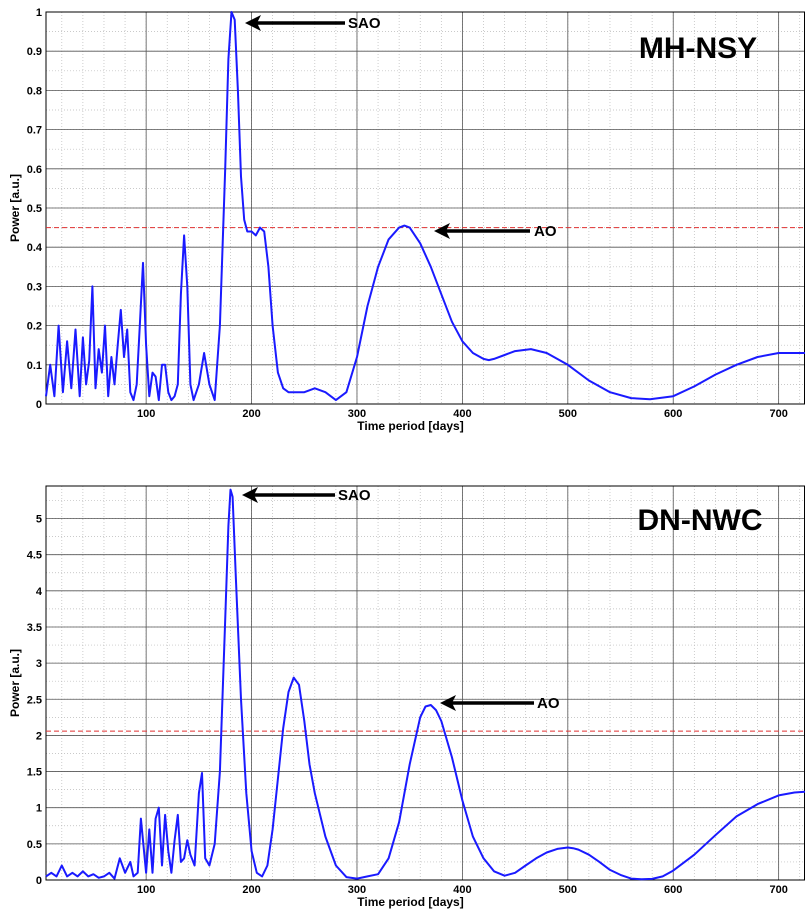 Image resolution: width=805 pixels, height=911 pixels. I want to click on panel-title: DN-NWC, so click(700, 520).